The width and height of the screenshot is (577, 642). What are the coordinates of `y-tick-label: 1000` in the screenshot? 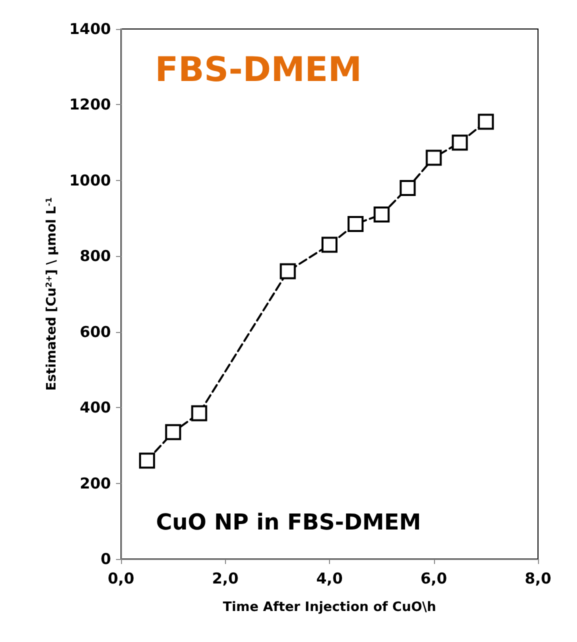 It's located at (90, 180).